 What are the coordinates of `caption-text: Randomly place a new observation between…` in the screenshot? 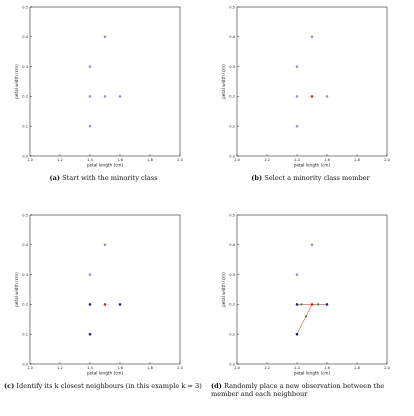 It's located at (298, 390).